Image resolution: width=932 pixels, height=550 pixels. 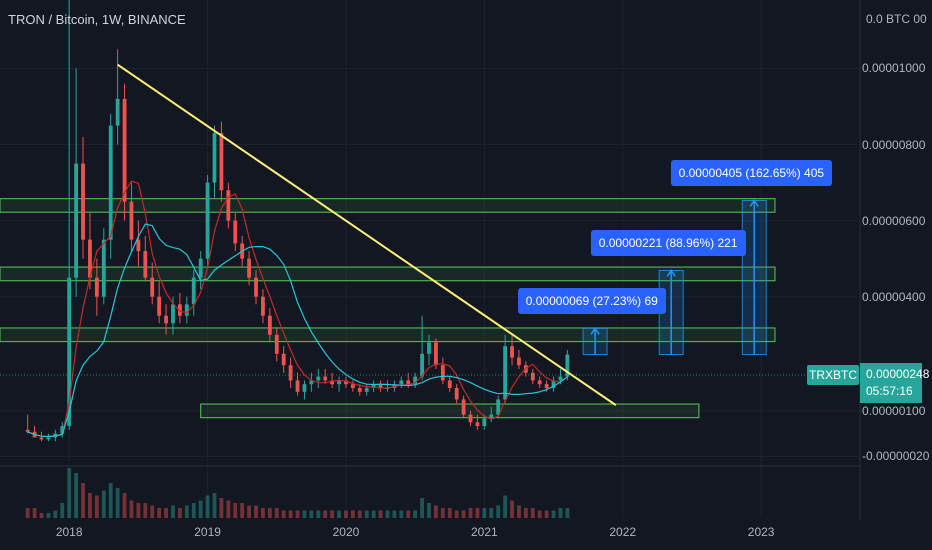 What do you see at coordinates (894, 68) in the screenshot?
I see `price-tick-label: 0.00001000` at bounding box center [894, 68].